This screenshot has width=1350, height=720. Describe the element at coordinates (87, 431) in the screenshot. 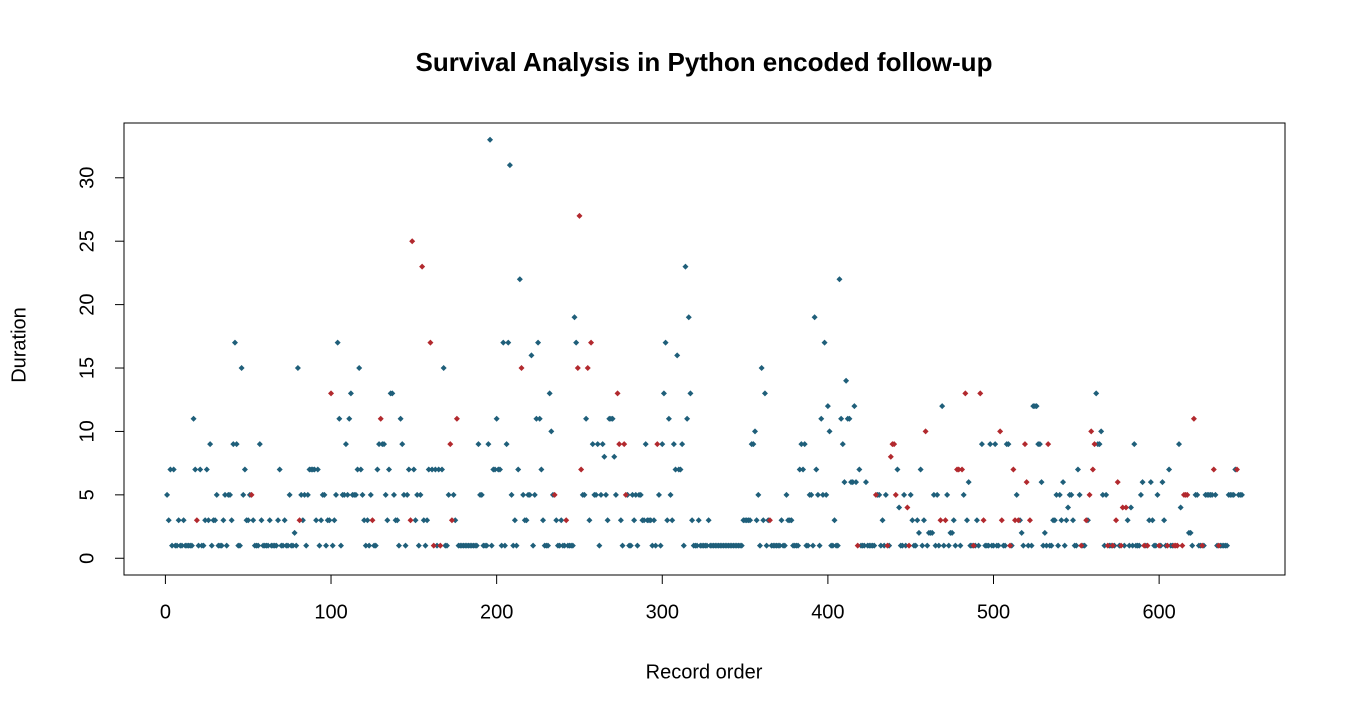

I see `y-tick-label: 10` at that location.